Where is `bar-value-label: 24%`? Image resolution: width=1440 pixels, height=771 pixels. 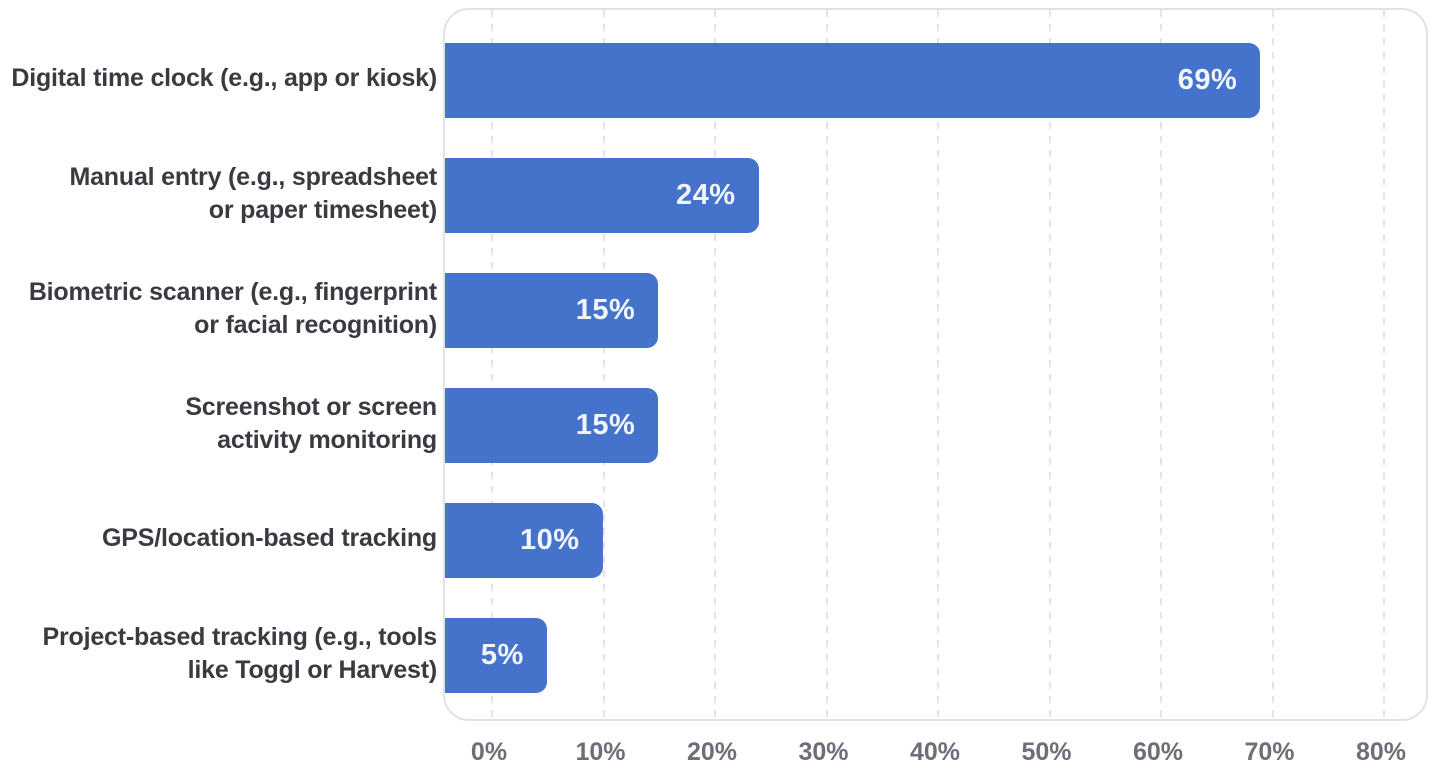 bar-value-label: 24% is located at coordinates (706, 195).